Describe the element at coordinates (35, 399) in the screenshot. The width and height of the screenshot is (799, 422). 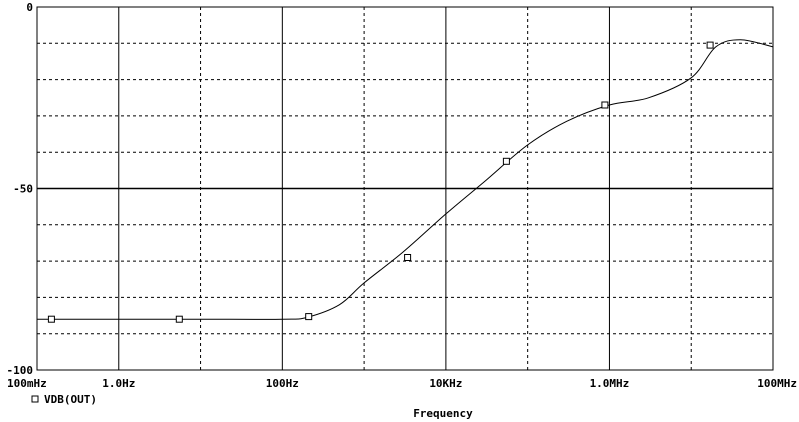
I see `legend-marker-square-icon` at that location.